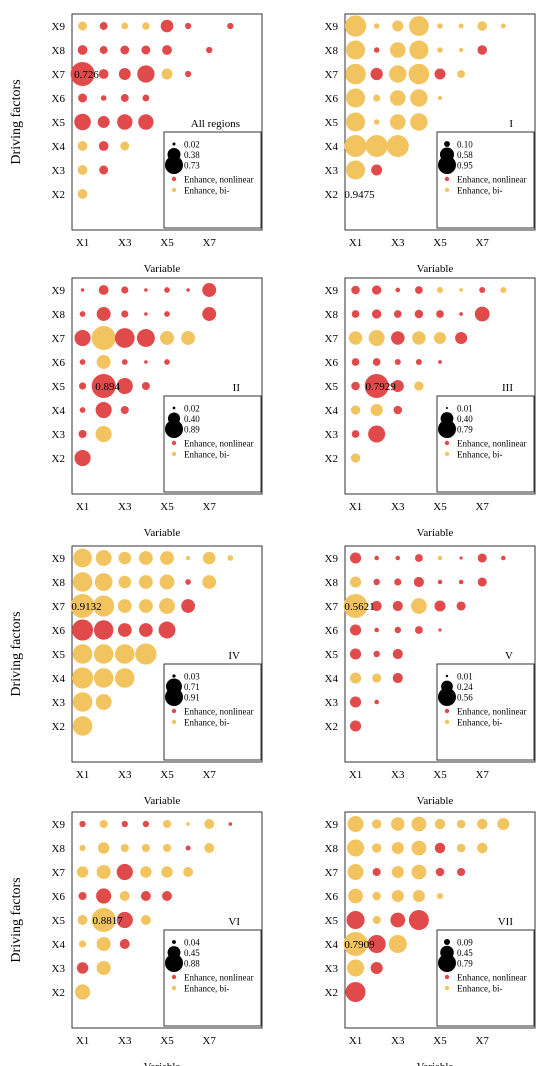 Image resolution: width=550 pixels, height=1066 pixels. I want to click on max-value-label: 0.9132, so click(86, 607).